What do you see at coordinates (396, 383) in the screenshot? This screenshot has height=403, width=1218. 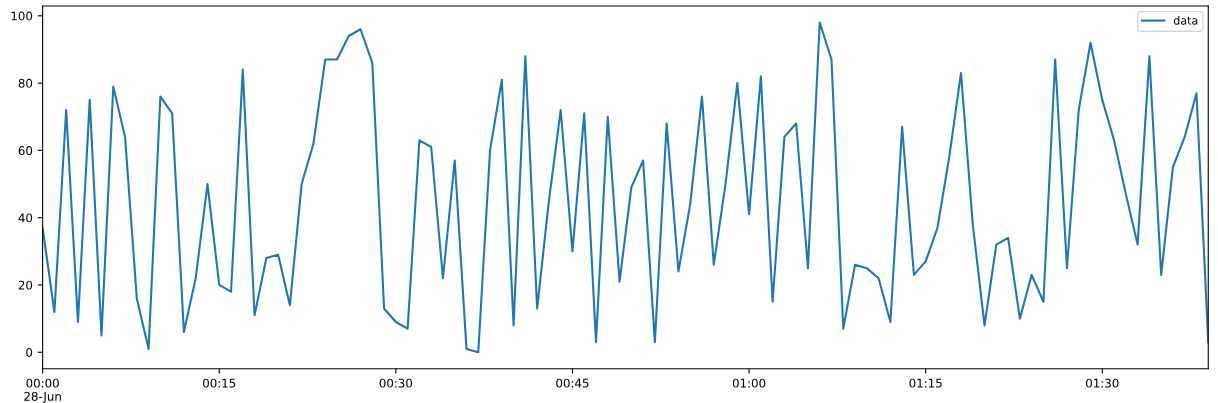 I see `x-tick-label: 00:30` at bounding box center [396, 383].